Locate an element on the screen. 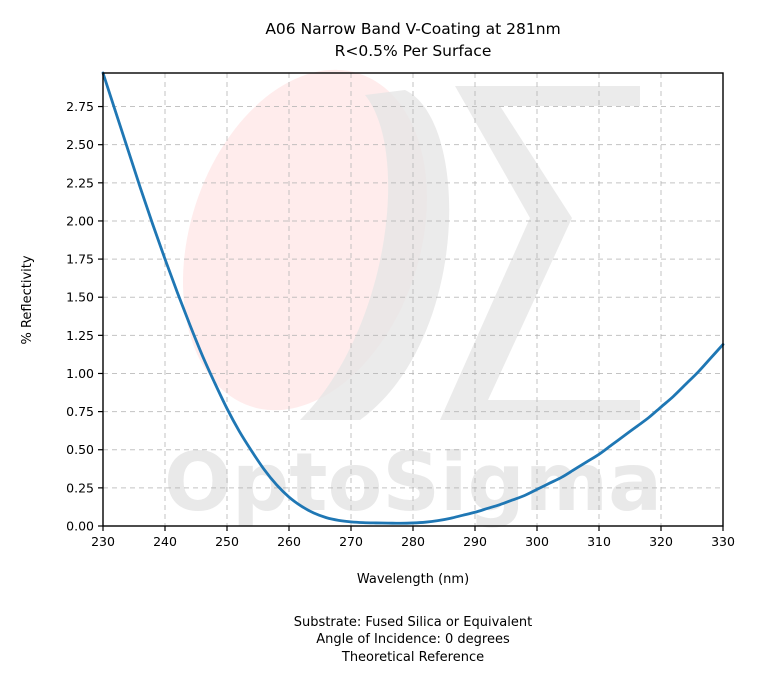 This screenshot has height=684, width=758. y-tick-label: 1.25 is located at coordinates (80, 335).